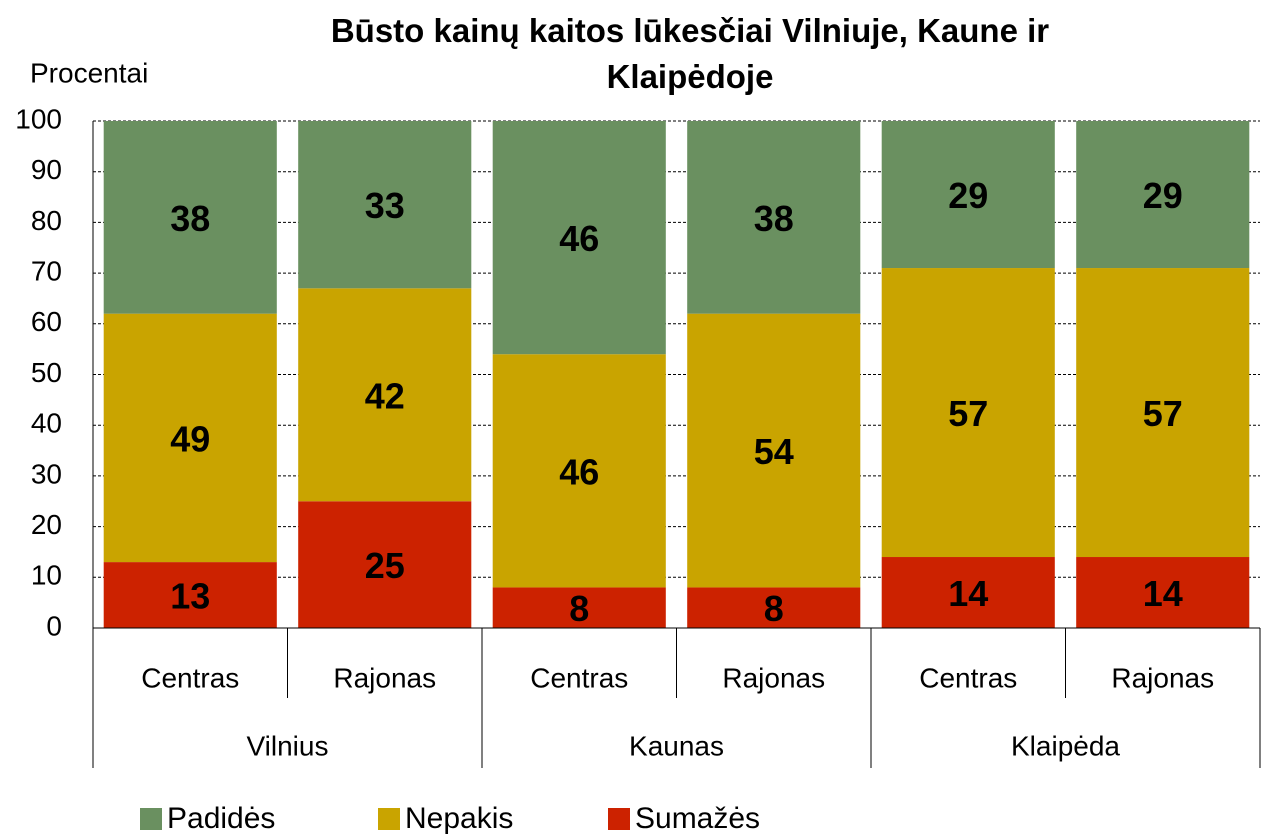 This screenshot has width=1266, height=838. I want to click on y-tick-label: 10, so click(46, 575).